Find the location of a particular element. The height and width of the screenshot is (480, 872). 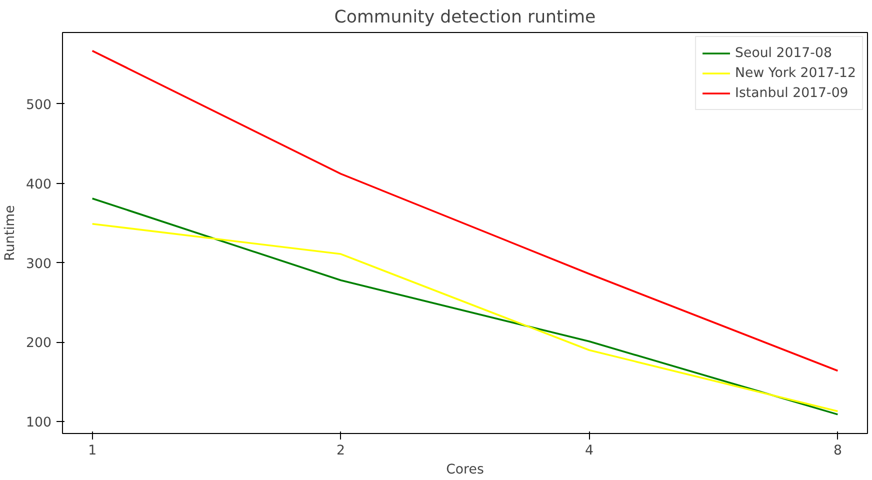

y-axis-title: Runtime is located at coordinates (10, 233).